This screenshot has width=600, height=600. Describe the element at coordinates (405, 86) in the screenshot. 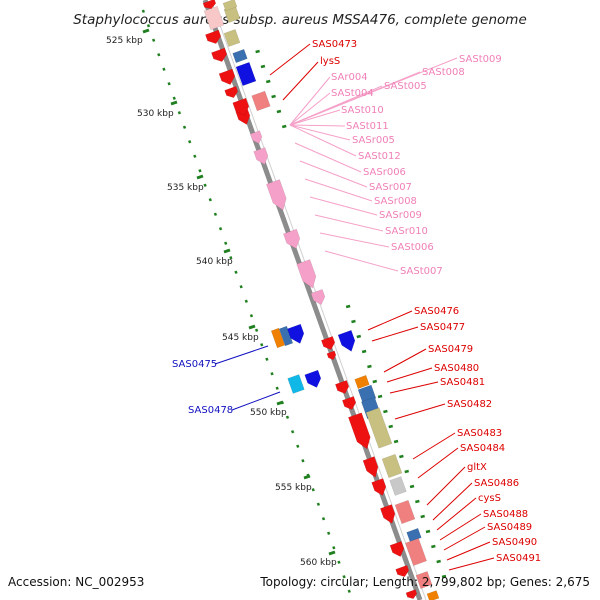

I see `gene-label: SASt005` at that location.